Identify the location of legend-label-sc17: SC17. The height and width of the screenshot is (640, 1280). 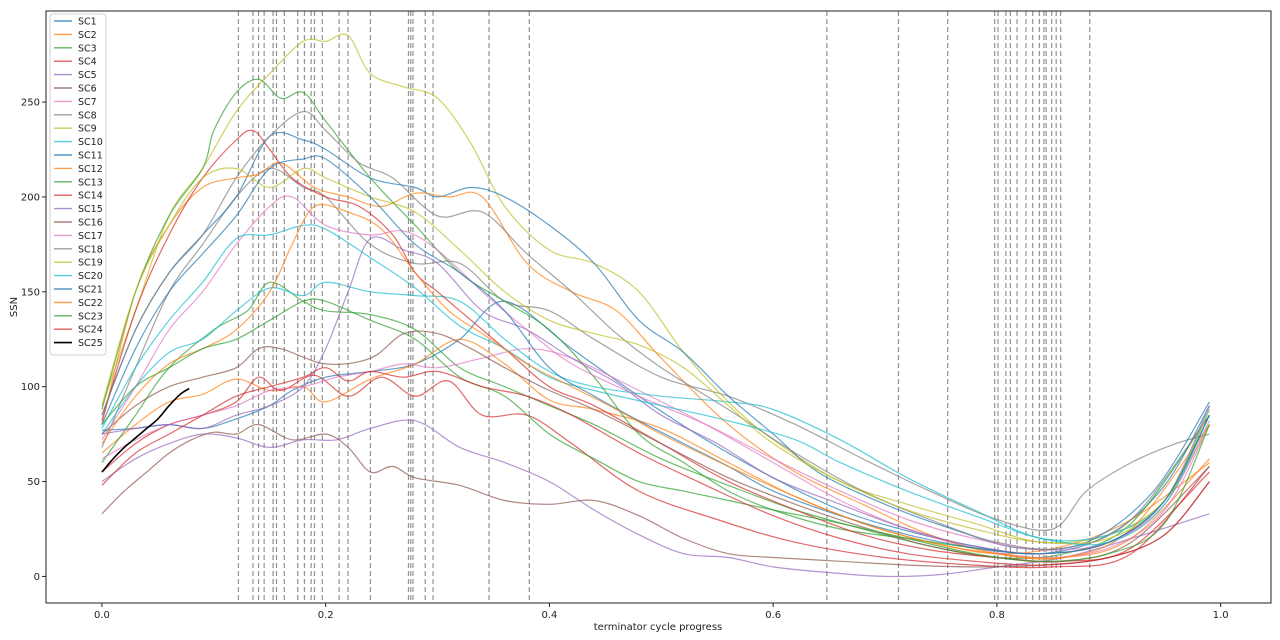
(90, 236).